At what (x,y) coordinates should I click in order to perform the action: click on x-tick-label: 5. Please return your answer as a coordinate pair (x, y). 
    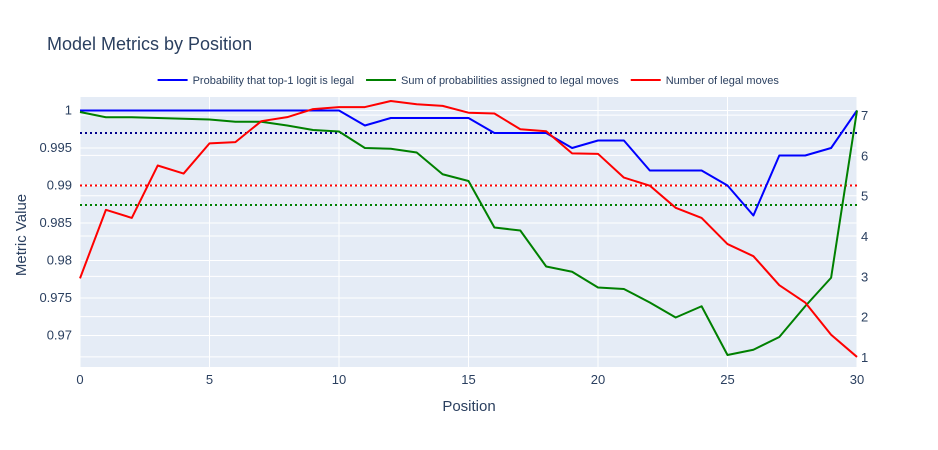
    Looking at the image, I should click on (209, 379).